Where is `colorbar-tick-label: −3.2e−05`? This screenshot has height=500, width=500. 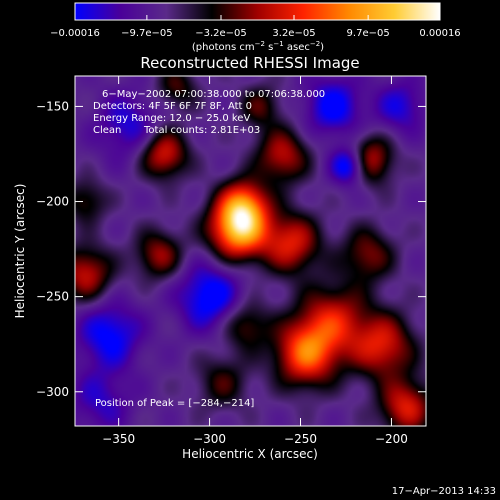 colorbar-tick-label: −3.2e−05 is located at coordinates (221, 33).